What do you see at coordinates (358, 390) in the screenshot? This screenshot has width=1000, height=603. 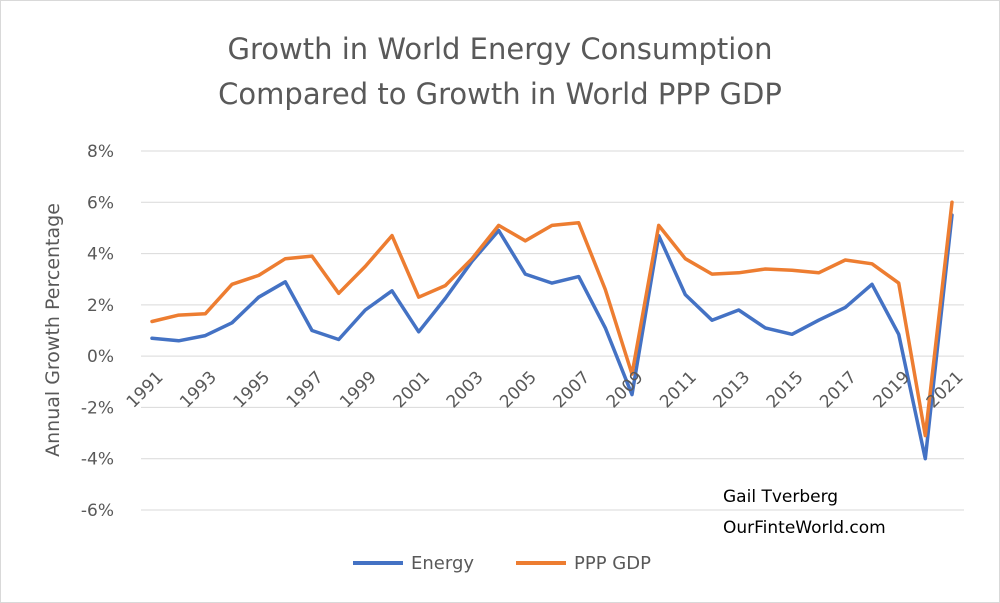 I see `x-tick-label: 1999` at bounding box center [358, 390].